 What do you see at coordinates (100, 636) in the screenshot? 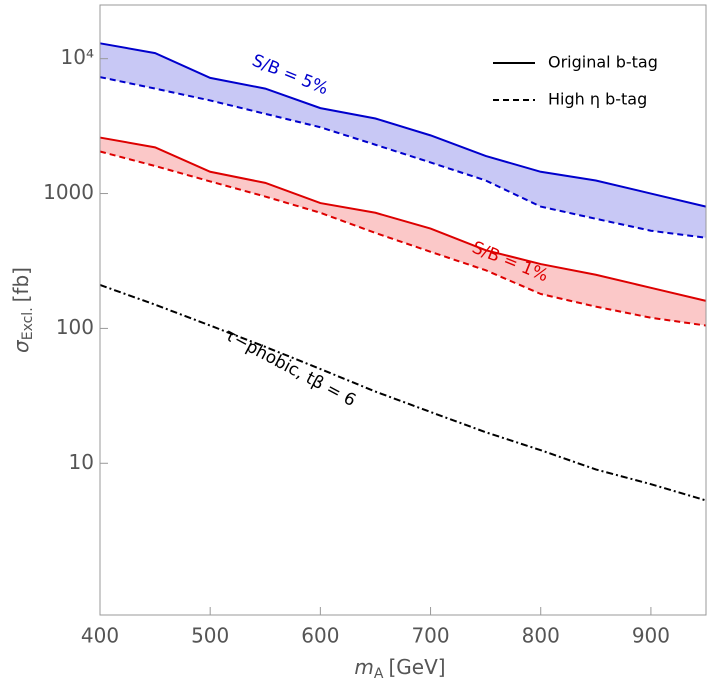
I see `x-tick-label: 400` at bounding box center [100, 636].